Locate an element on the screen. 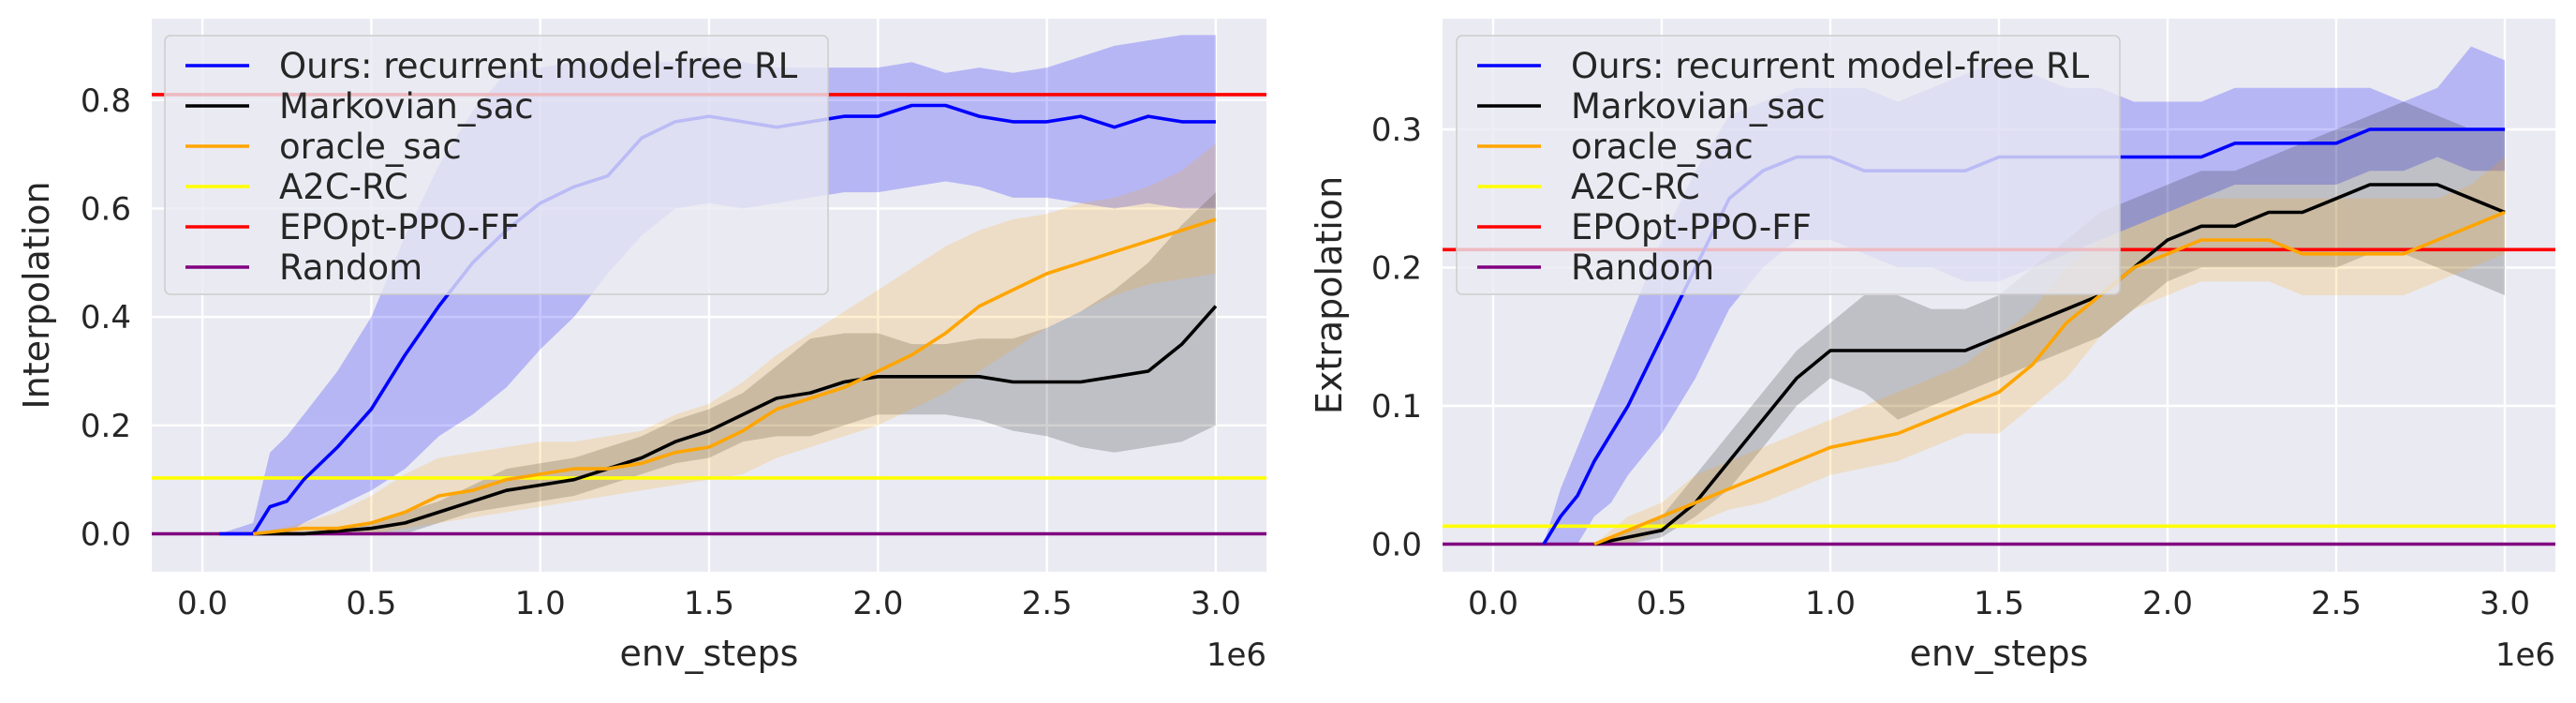 The height and width of the screenshot is (703, 2576). y-axis-label: Extrapolation is located at coordinates (1329, 295).